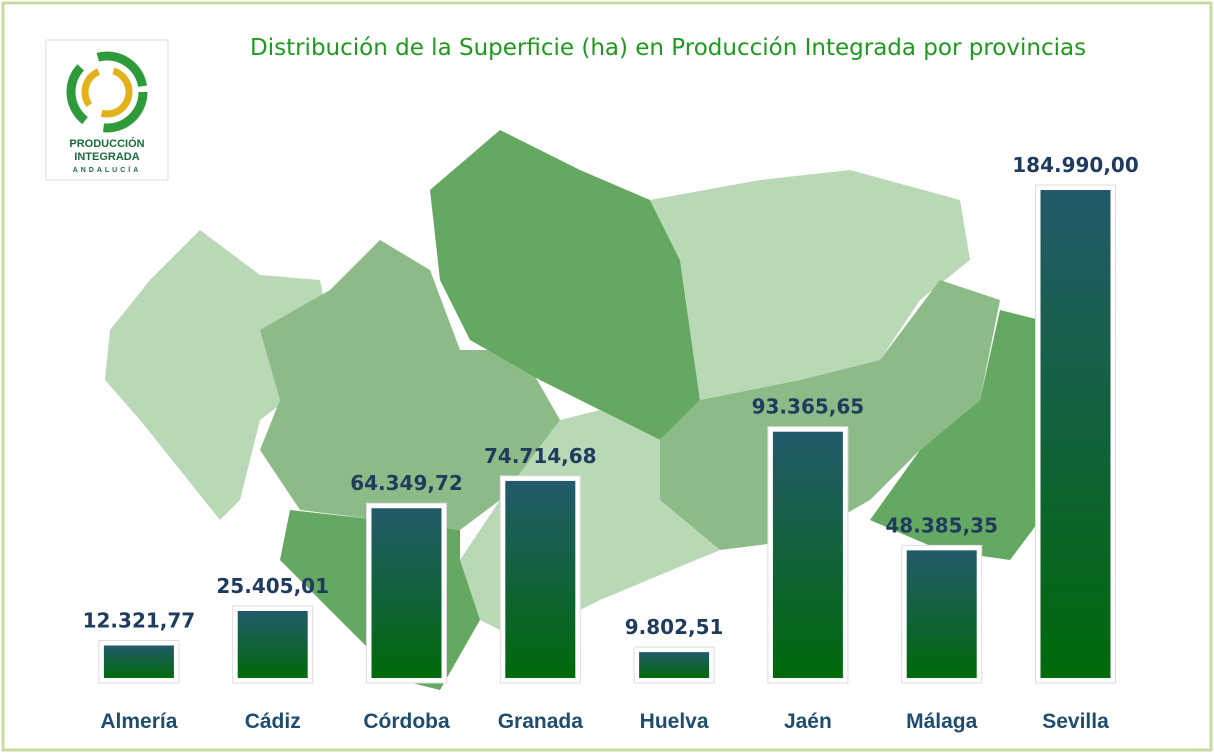 The width and height of the screenshot is (1214, 753). What do you see at coordinates (272, 586) in the screenshot?
I see `value-label: 25.405,01` at bounding box center [272, 586].